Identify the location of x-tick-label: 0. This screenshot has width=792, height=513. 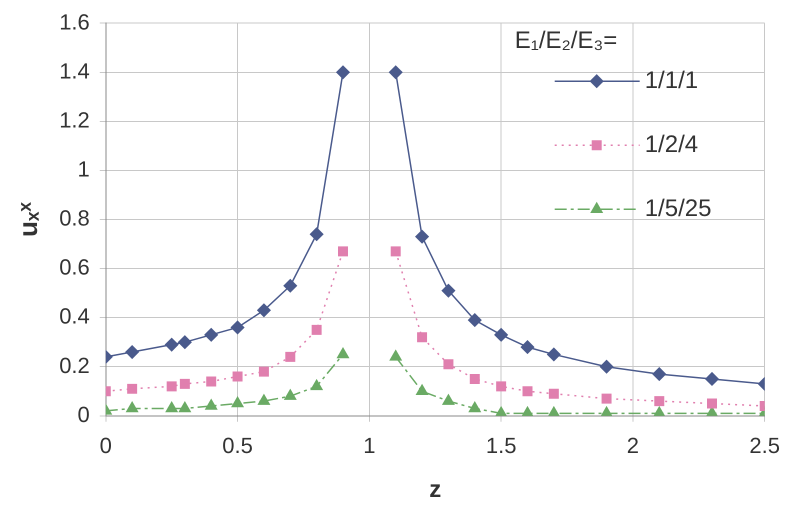
(106, 445).